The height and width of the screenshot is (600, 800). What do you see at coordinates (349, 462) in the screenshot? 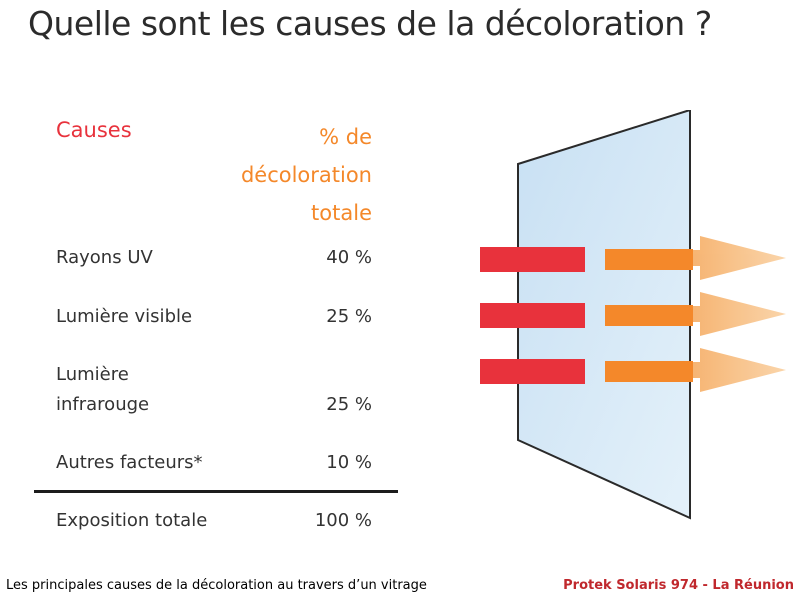
I see `row-value-other-factors: 10 %` at bounding box center [349, 462].